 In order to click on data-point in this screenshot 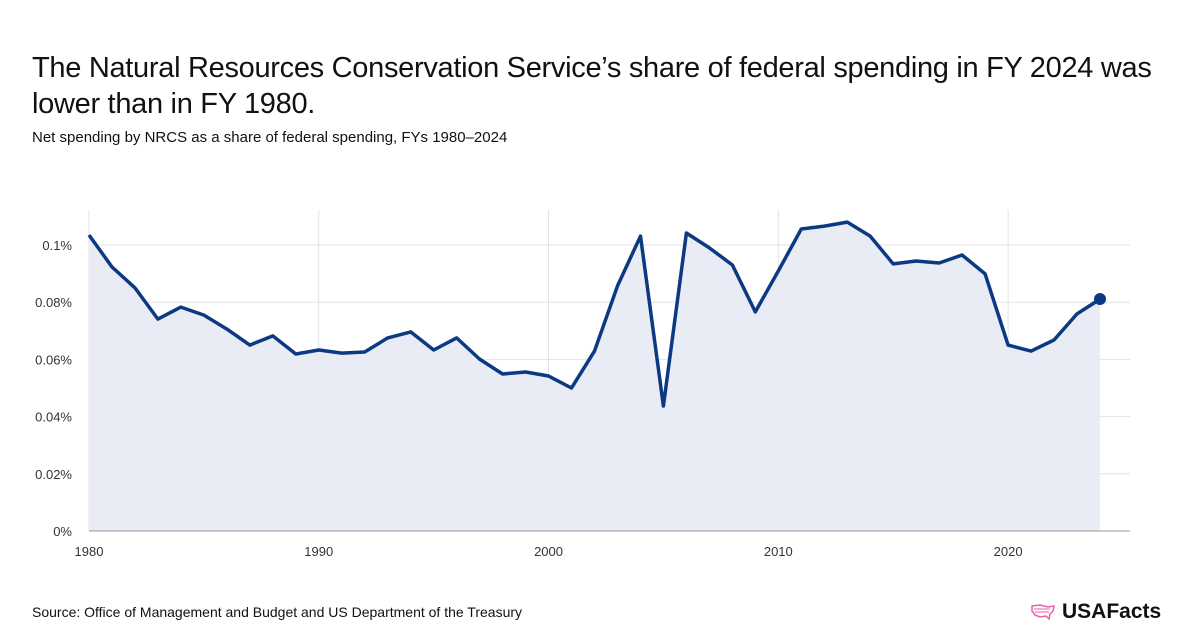, I will do `click(1100, 299)`.